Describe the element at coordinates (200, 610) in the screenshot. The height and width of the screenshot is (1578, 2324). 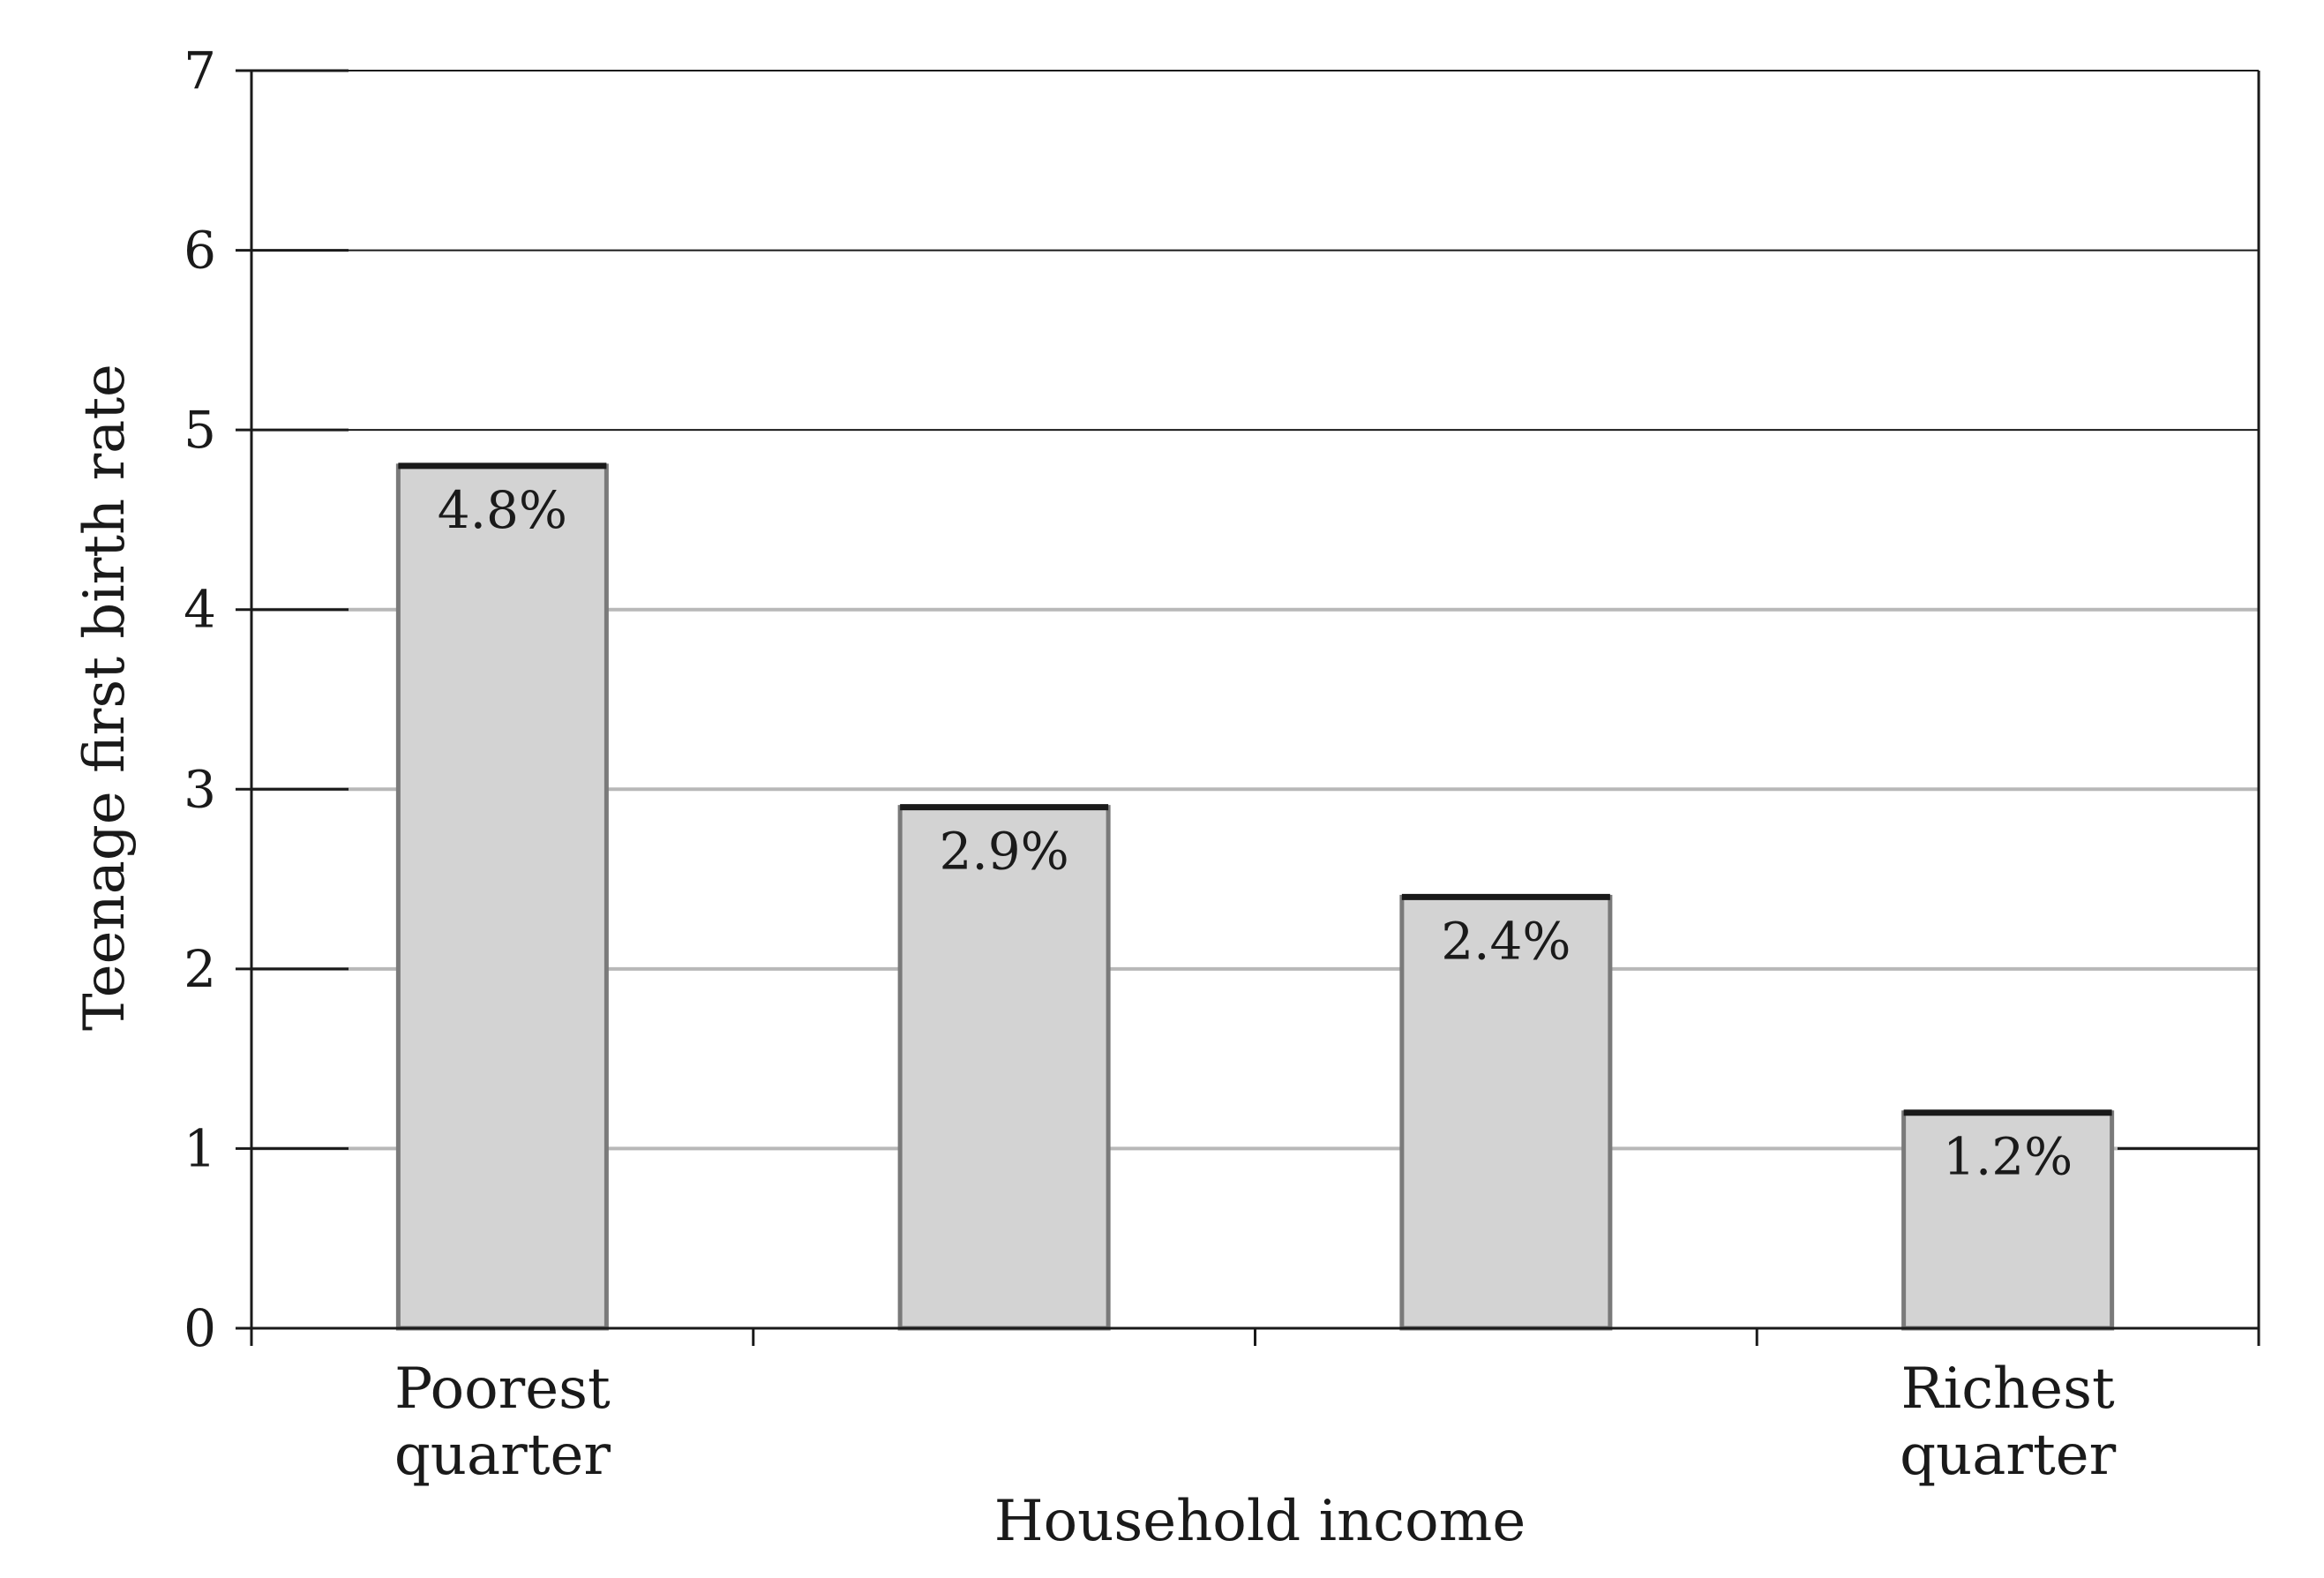
I see `y-tick-label-4: 4` at that location.